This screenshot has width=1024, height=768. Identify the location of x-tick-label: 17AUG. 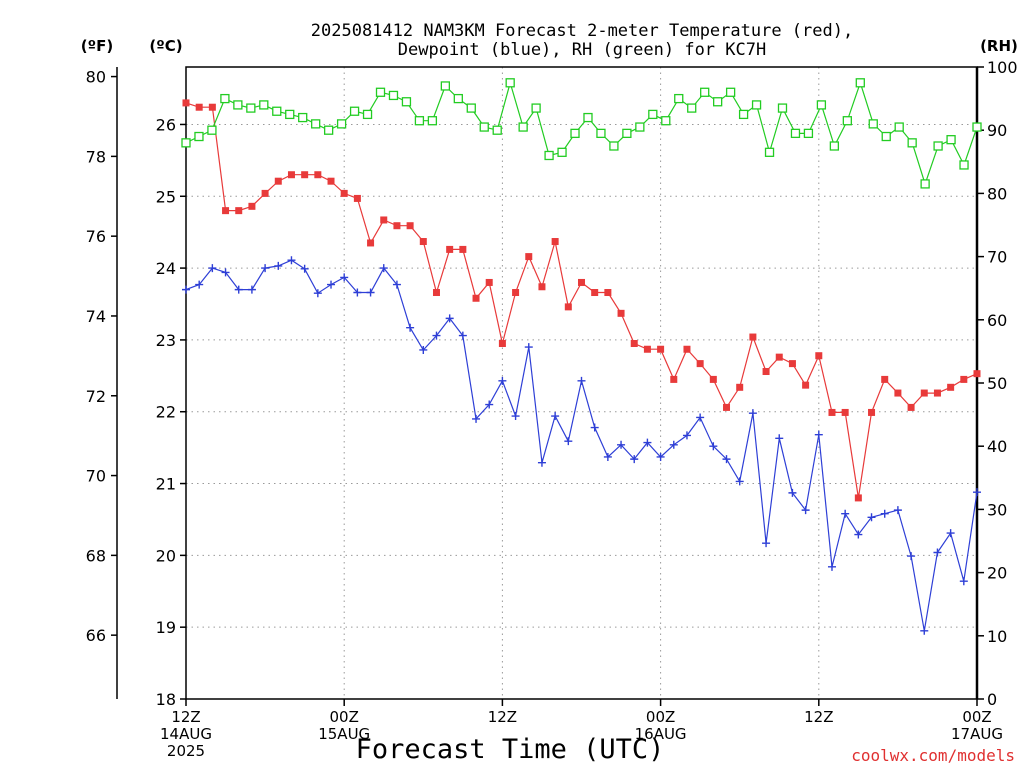
(977, 734).